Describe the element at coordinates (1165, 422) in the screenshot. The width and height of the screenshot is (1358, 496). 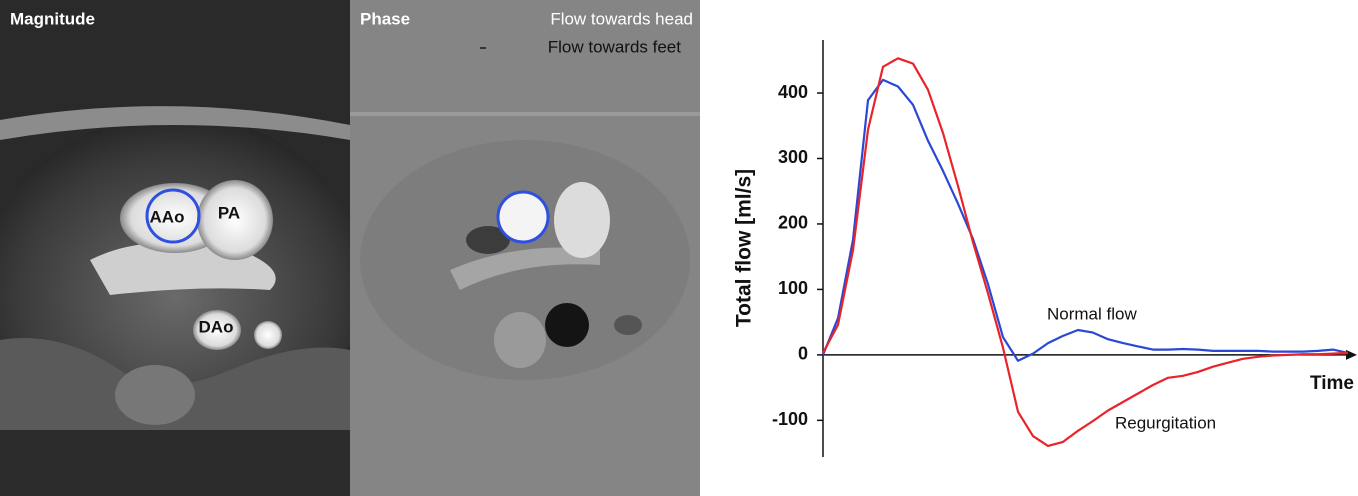
I see `annotation: Regurgitation` at that location.